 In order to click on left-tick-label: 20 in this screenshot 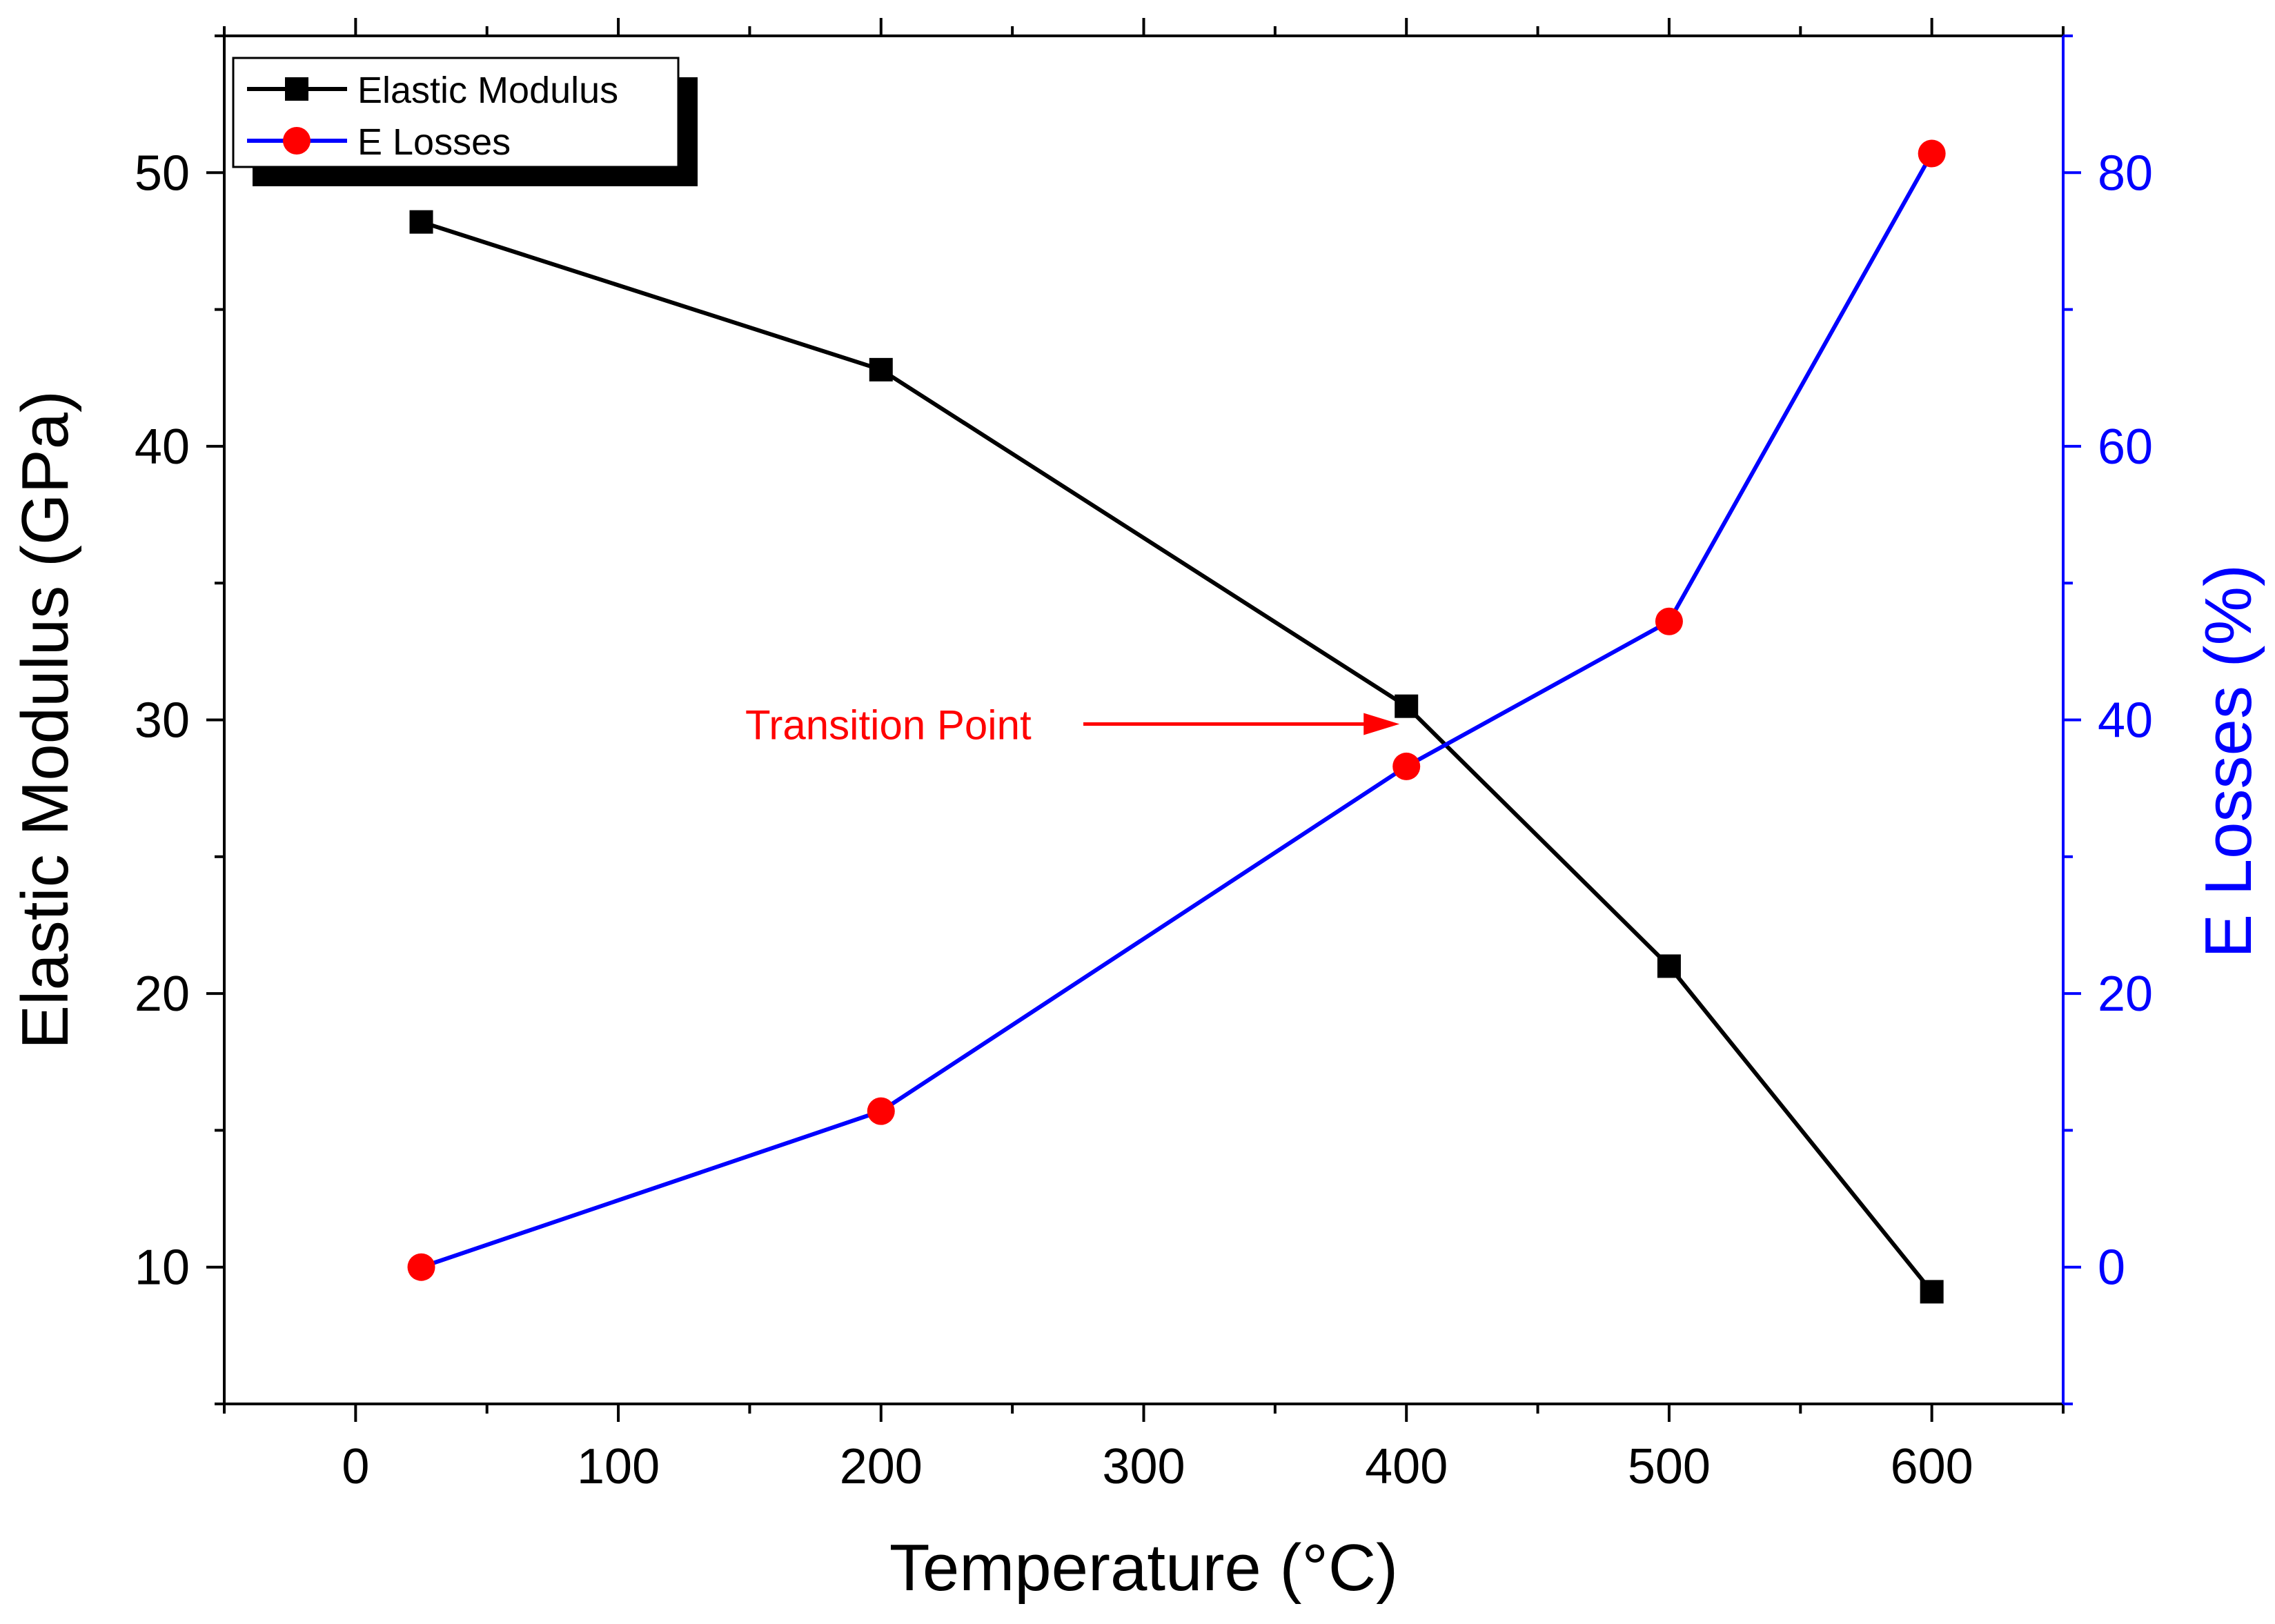, I will do `click(162, 995)`.